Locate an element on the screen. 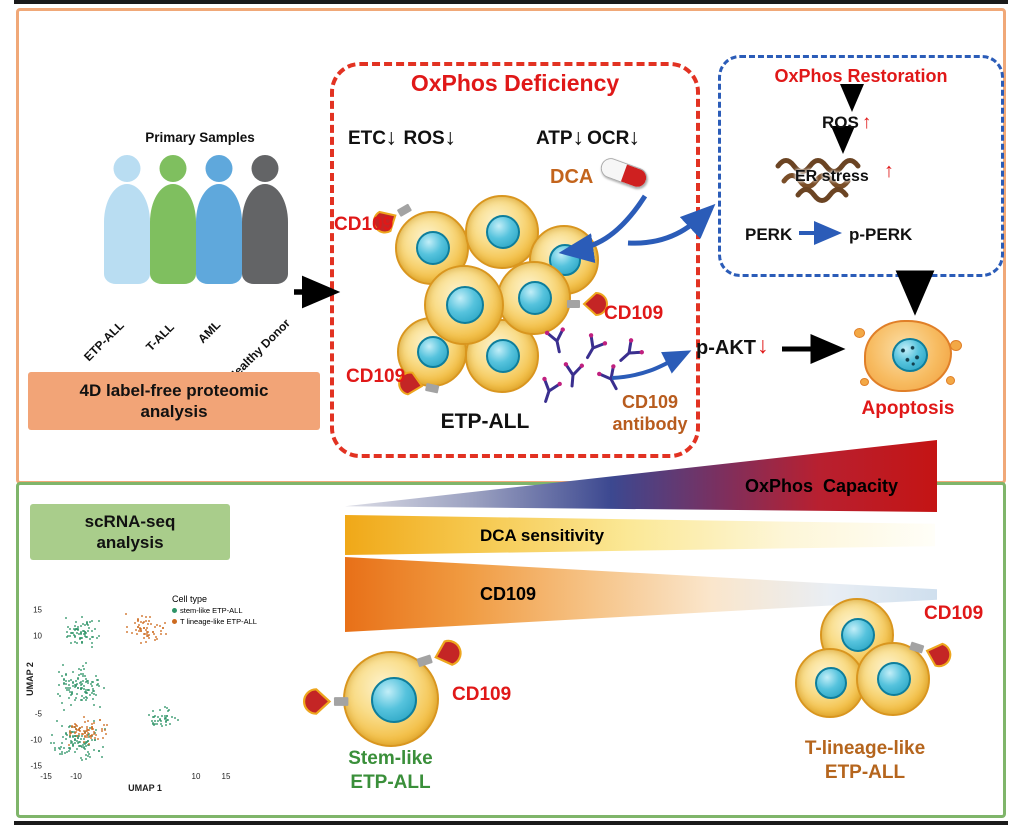 This screenshot has height=828, width=1024. legend-entry-t-lineage: T lineage-like ETP-ALL is located at coordinates (214, 621).